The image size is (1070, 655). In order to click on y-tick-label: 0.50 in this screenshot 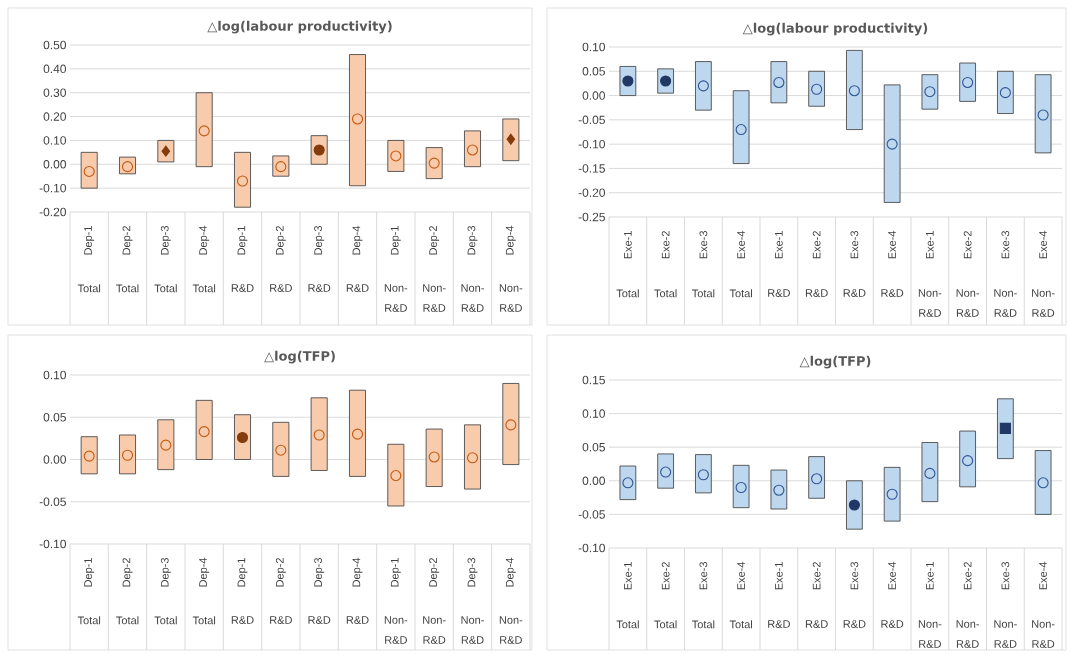, I will do `click(55, 45)`.